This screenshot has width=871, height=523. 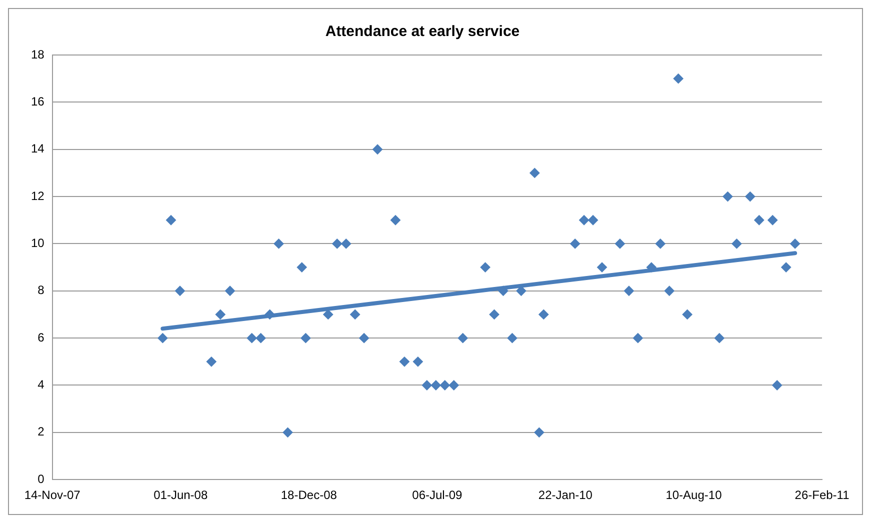 What do you see at coordinates (437, 495) in the screenshot?
I see `x-tick-label: 06-Jul-09` at bounding box center [437, 495].